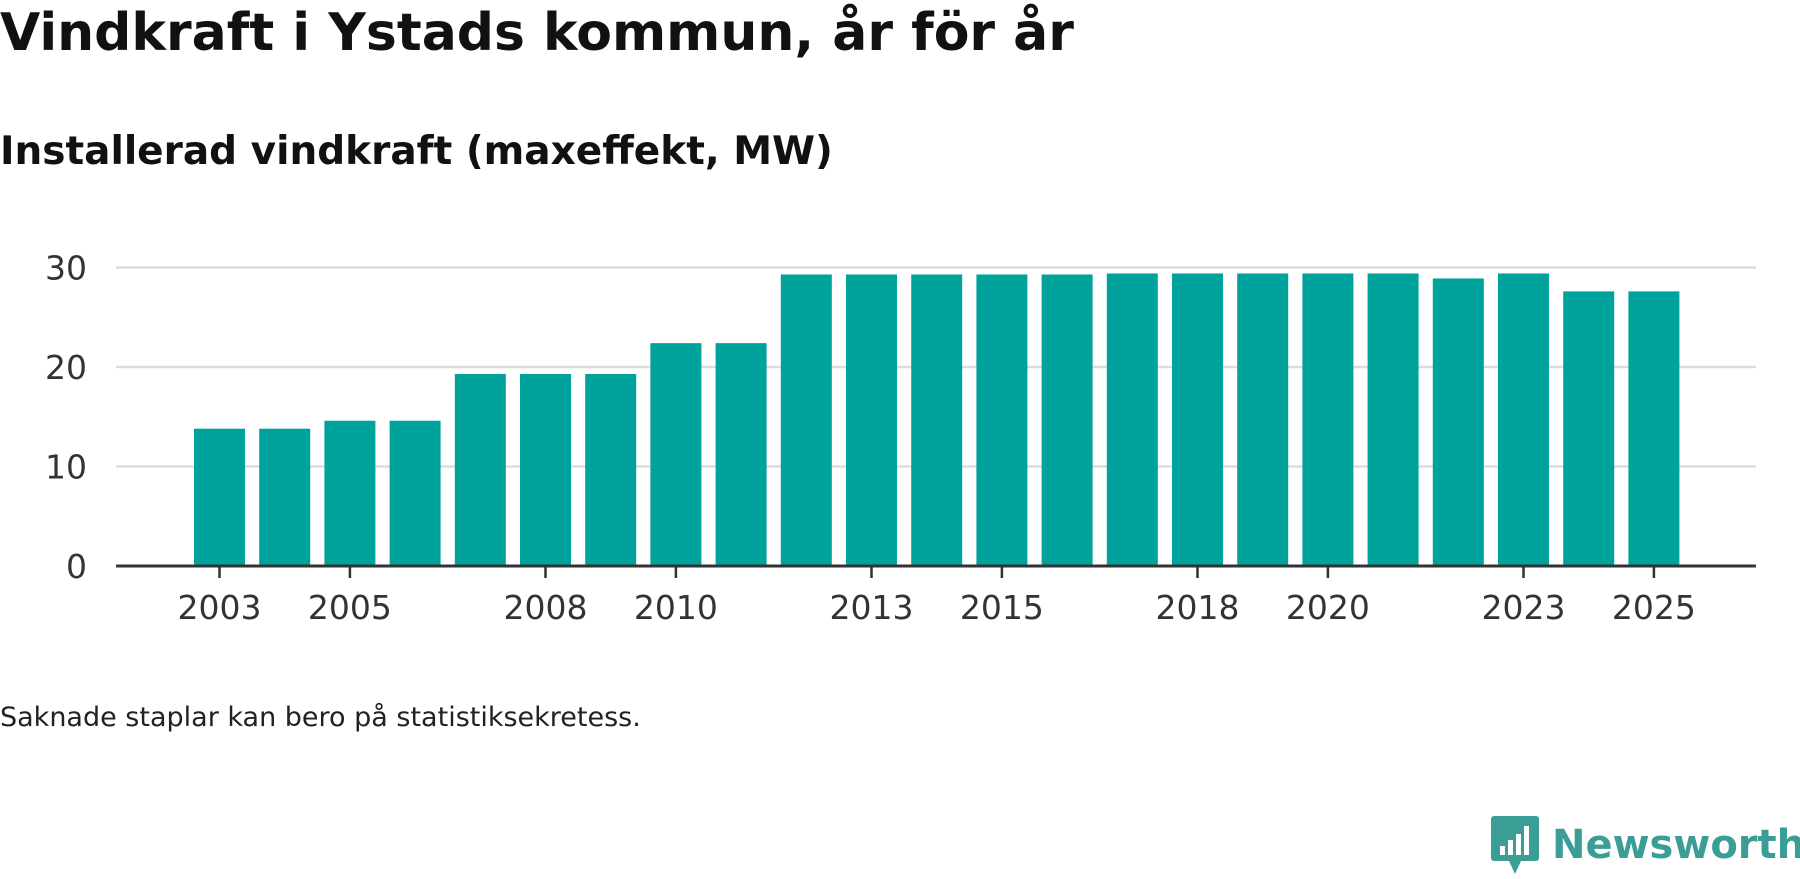  I want to click on bar-2025, so click(1654, 428).